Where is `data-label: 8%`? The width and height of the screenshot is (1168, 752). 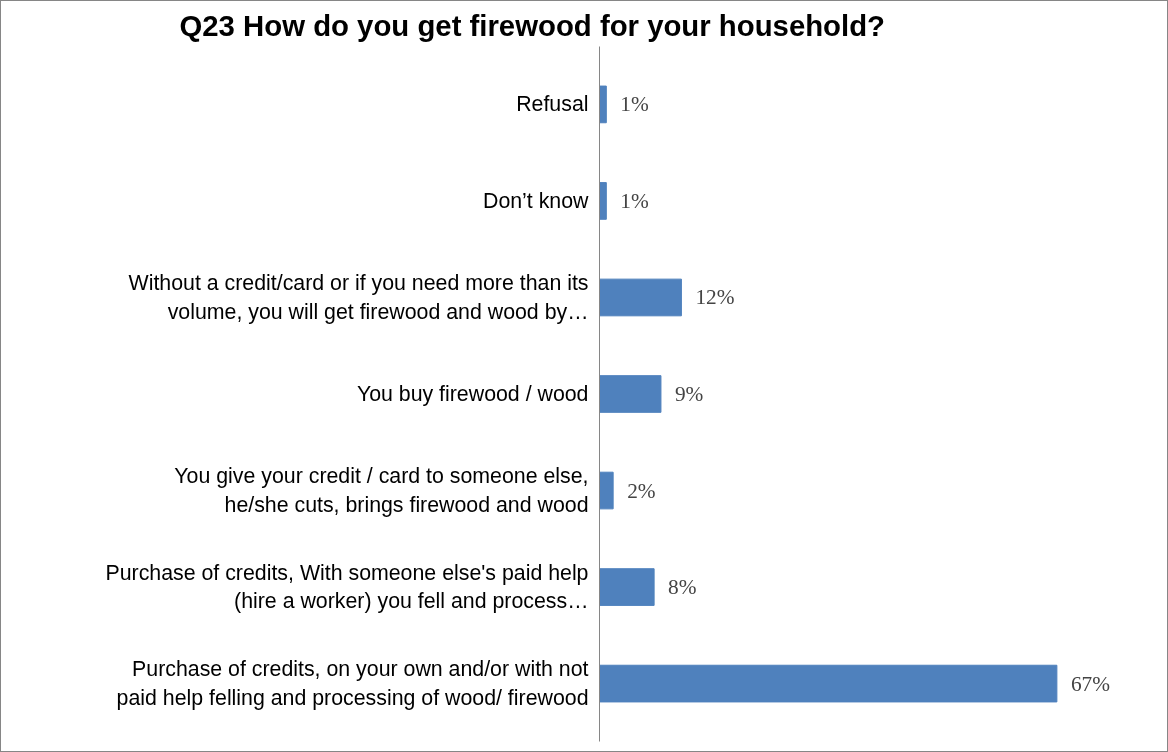 data-label: 8% is located at coordinates (682, 587).